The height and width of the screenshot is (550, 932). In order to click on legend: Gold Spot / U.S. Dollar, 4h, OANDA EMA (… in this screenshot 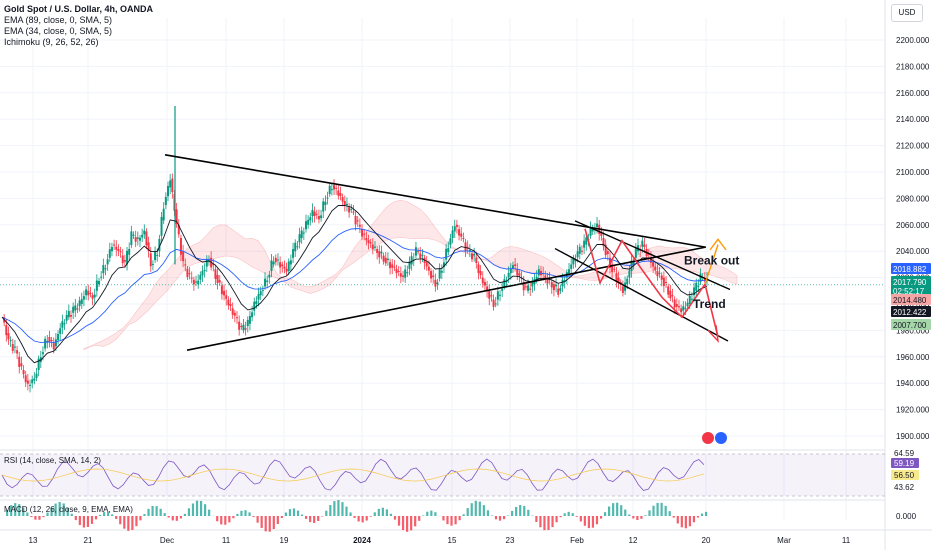, I will do `click(78, 26)`.